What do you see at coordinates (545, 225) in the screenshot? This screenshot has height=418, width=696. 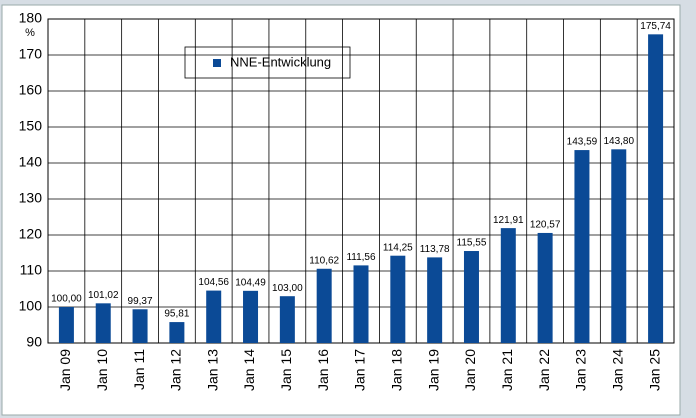 I see `value-label: 120,57` at bounding box center [545, 225].